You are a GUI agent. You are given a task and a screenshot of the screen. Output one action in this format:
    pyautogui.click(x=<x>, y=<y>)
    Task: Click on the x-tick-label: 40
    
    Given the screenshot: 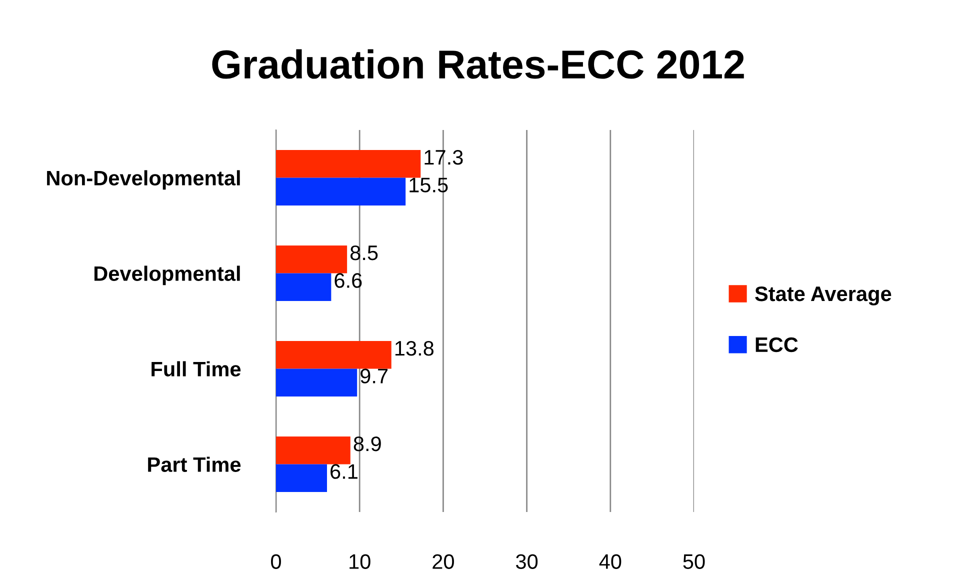 What is the action you would take?
    pyautogui.click(x=610, y=561)
    